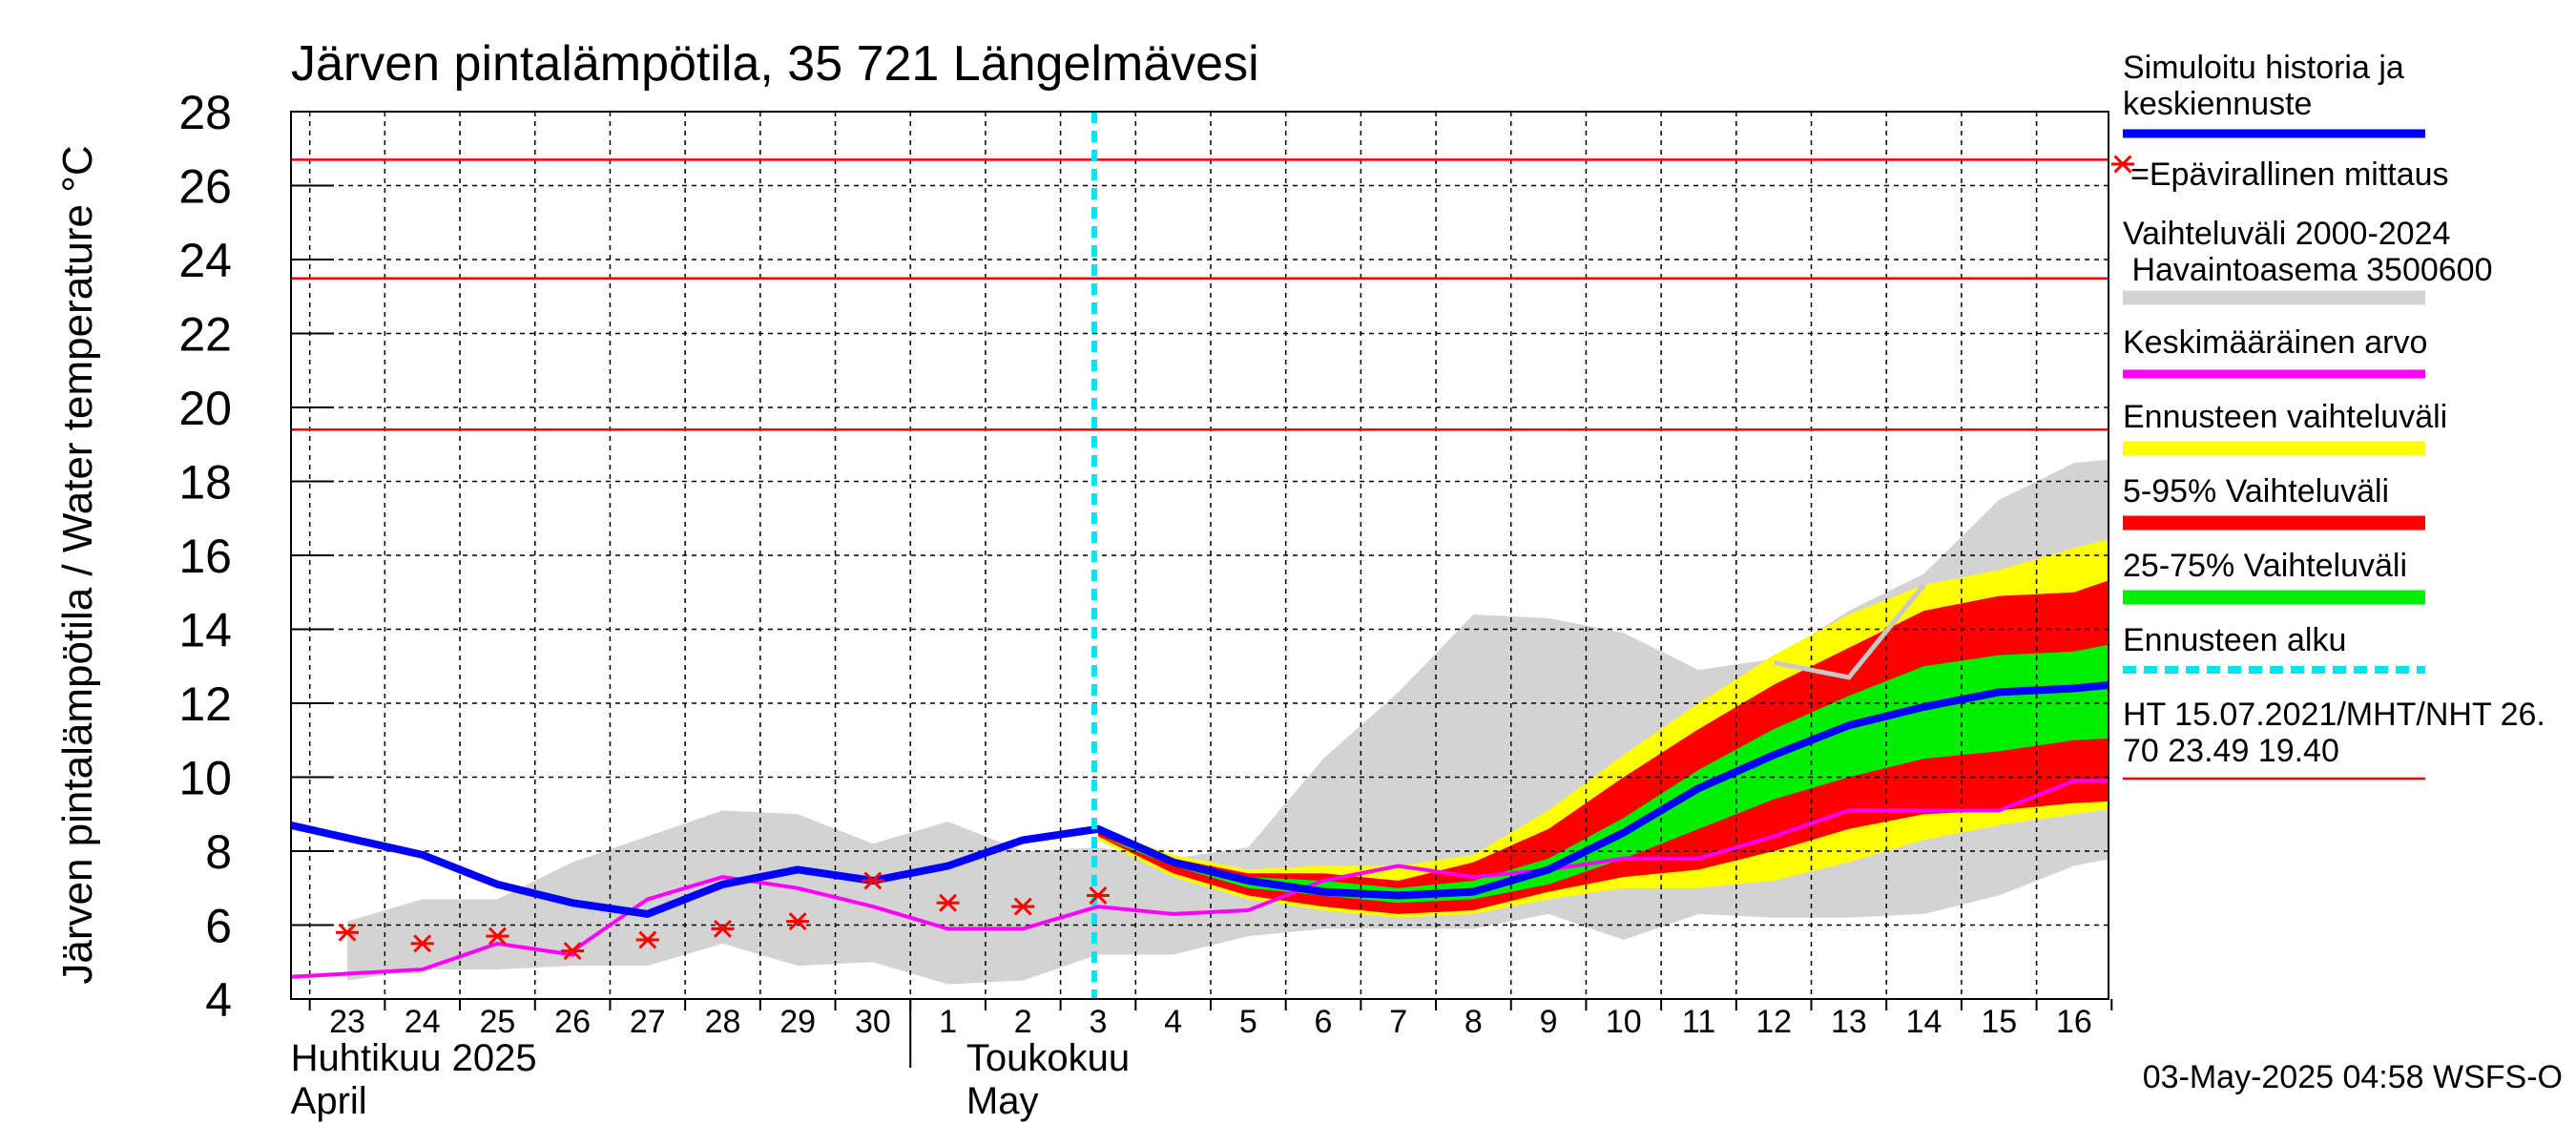 The image size is (2576, 1145). I want to click on forecast-5-95-band, so click(1603, 747).